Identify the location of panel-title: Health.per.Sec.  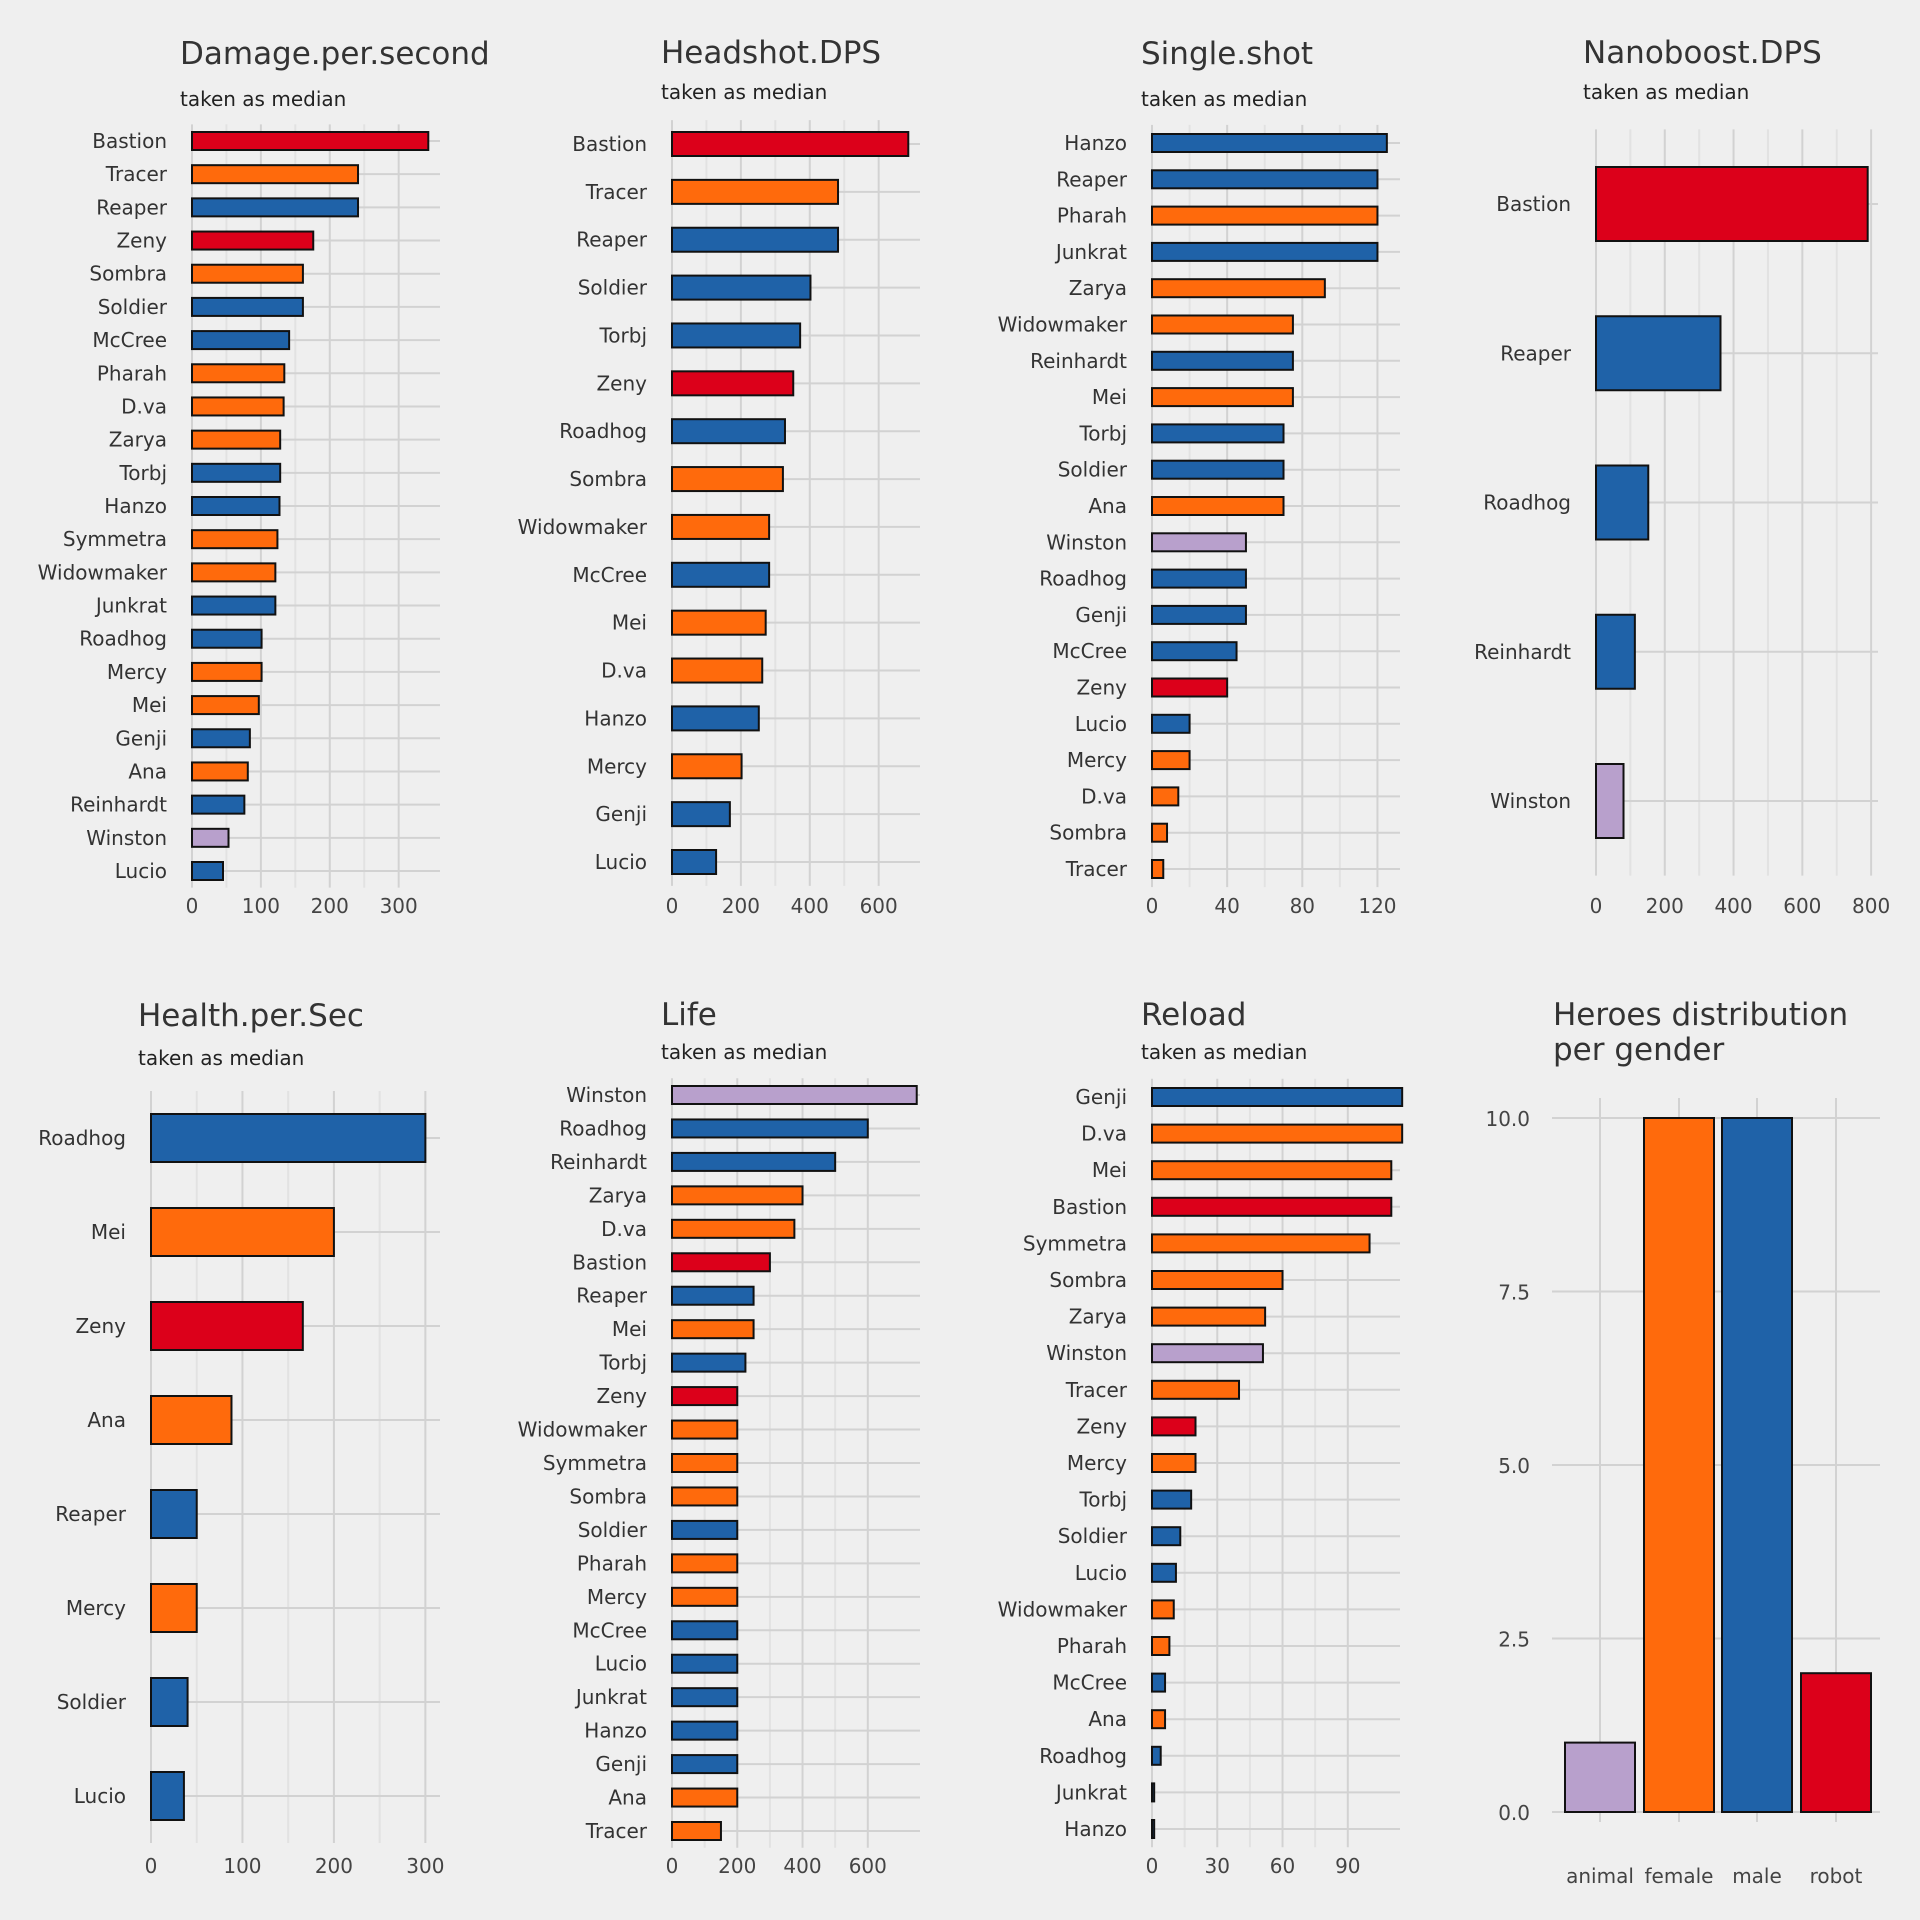
(251, 1016).